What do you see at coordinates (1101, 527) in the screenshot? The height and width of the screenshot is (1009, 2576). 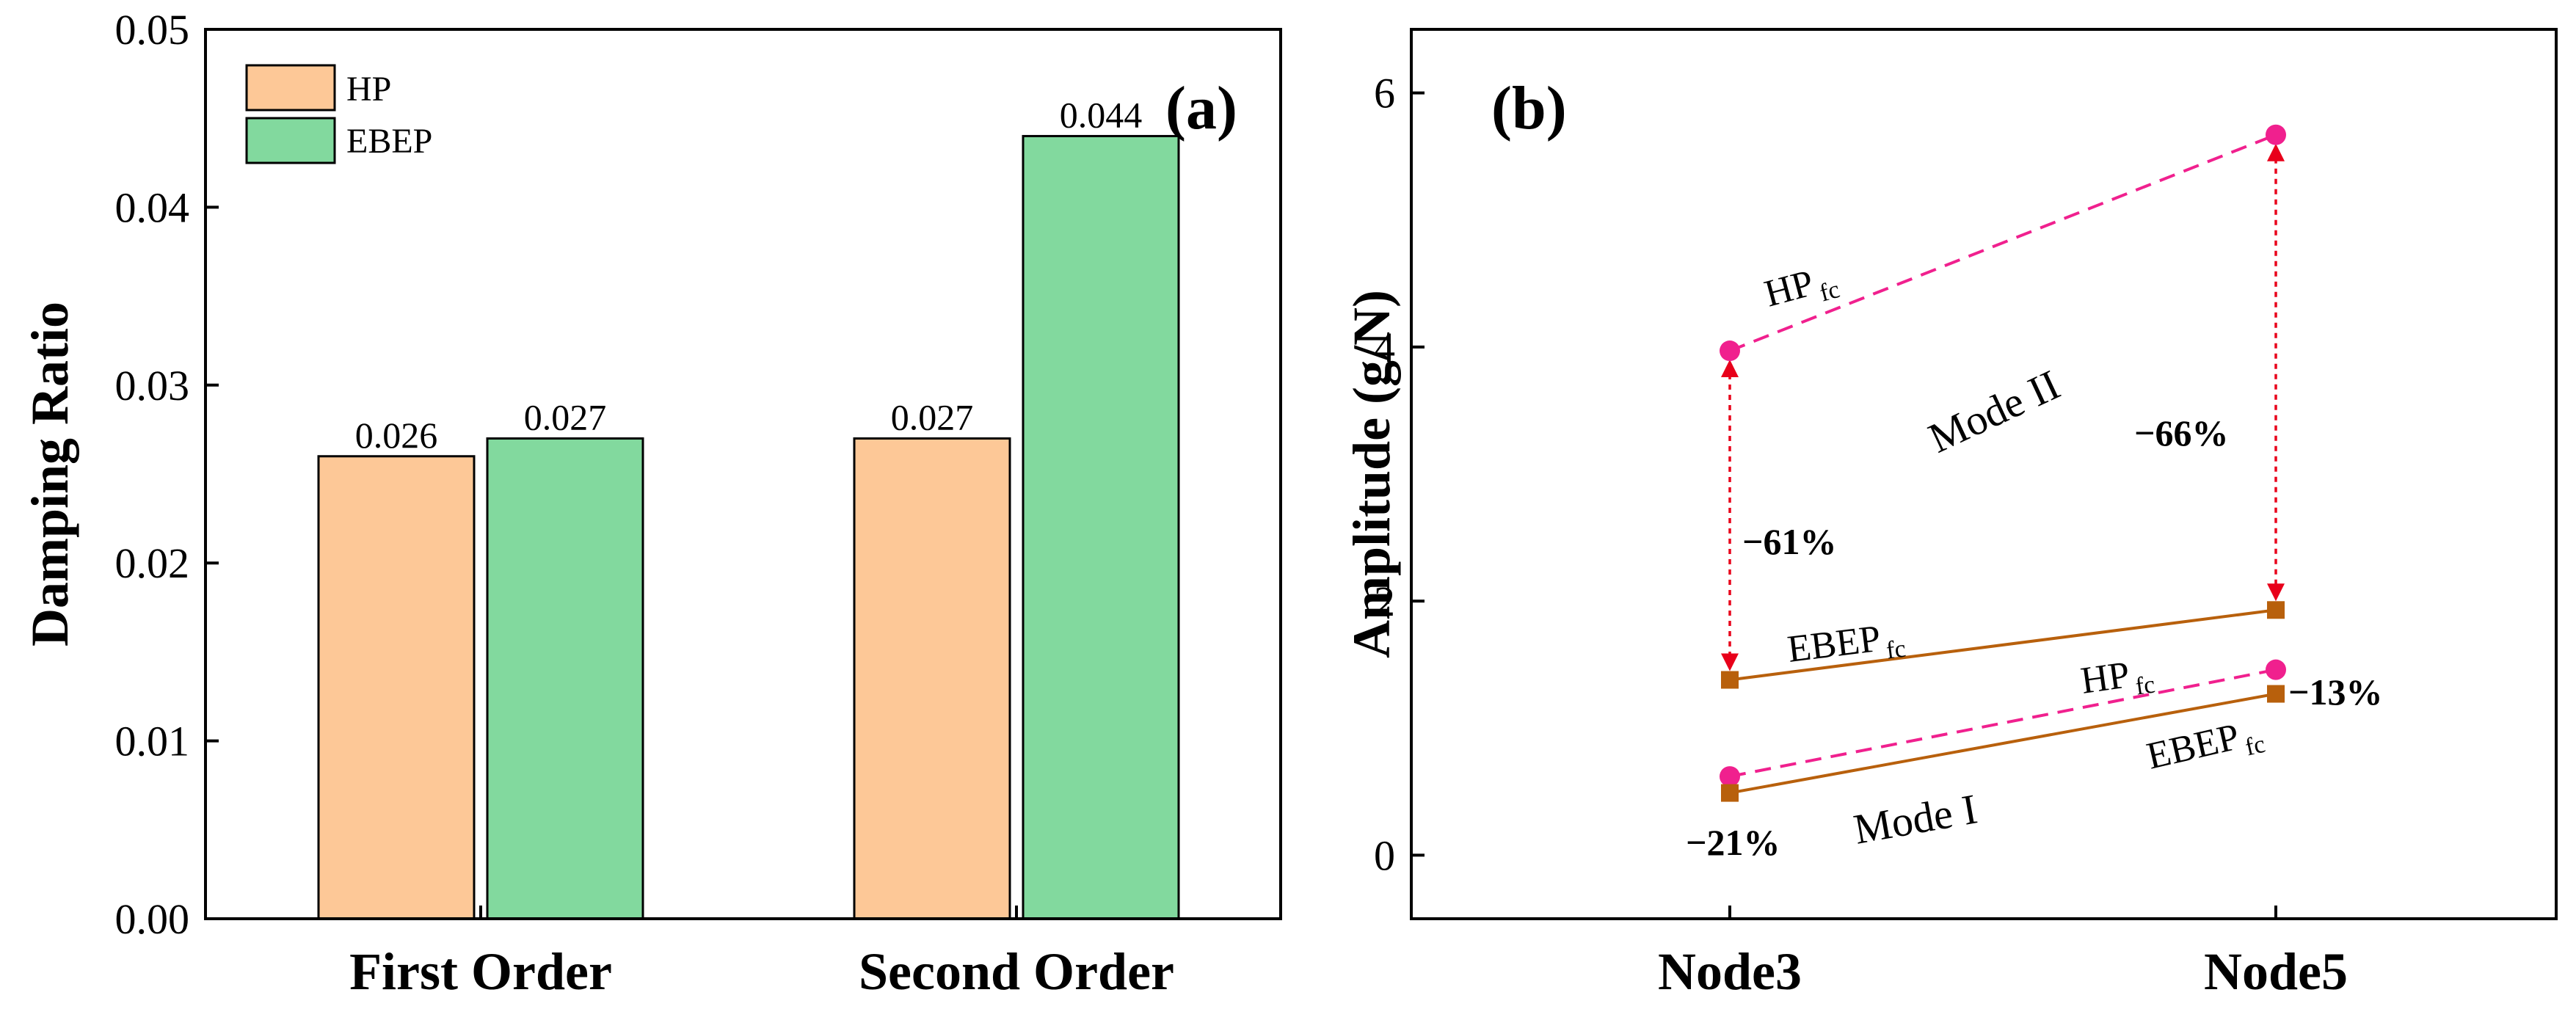 I see `bar-ebep-second-order` at bounding box center [1101, 527].